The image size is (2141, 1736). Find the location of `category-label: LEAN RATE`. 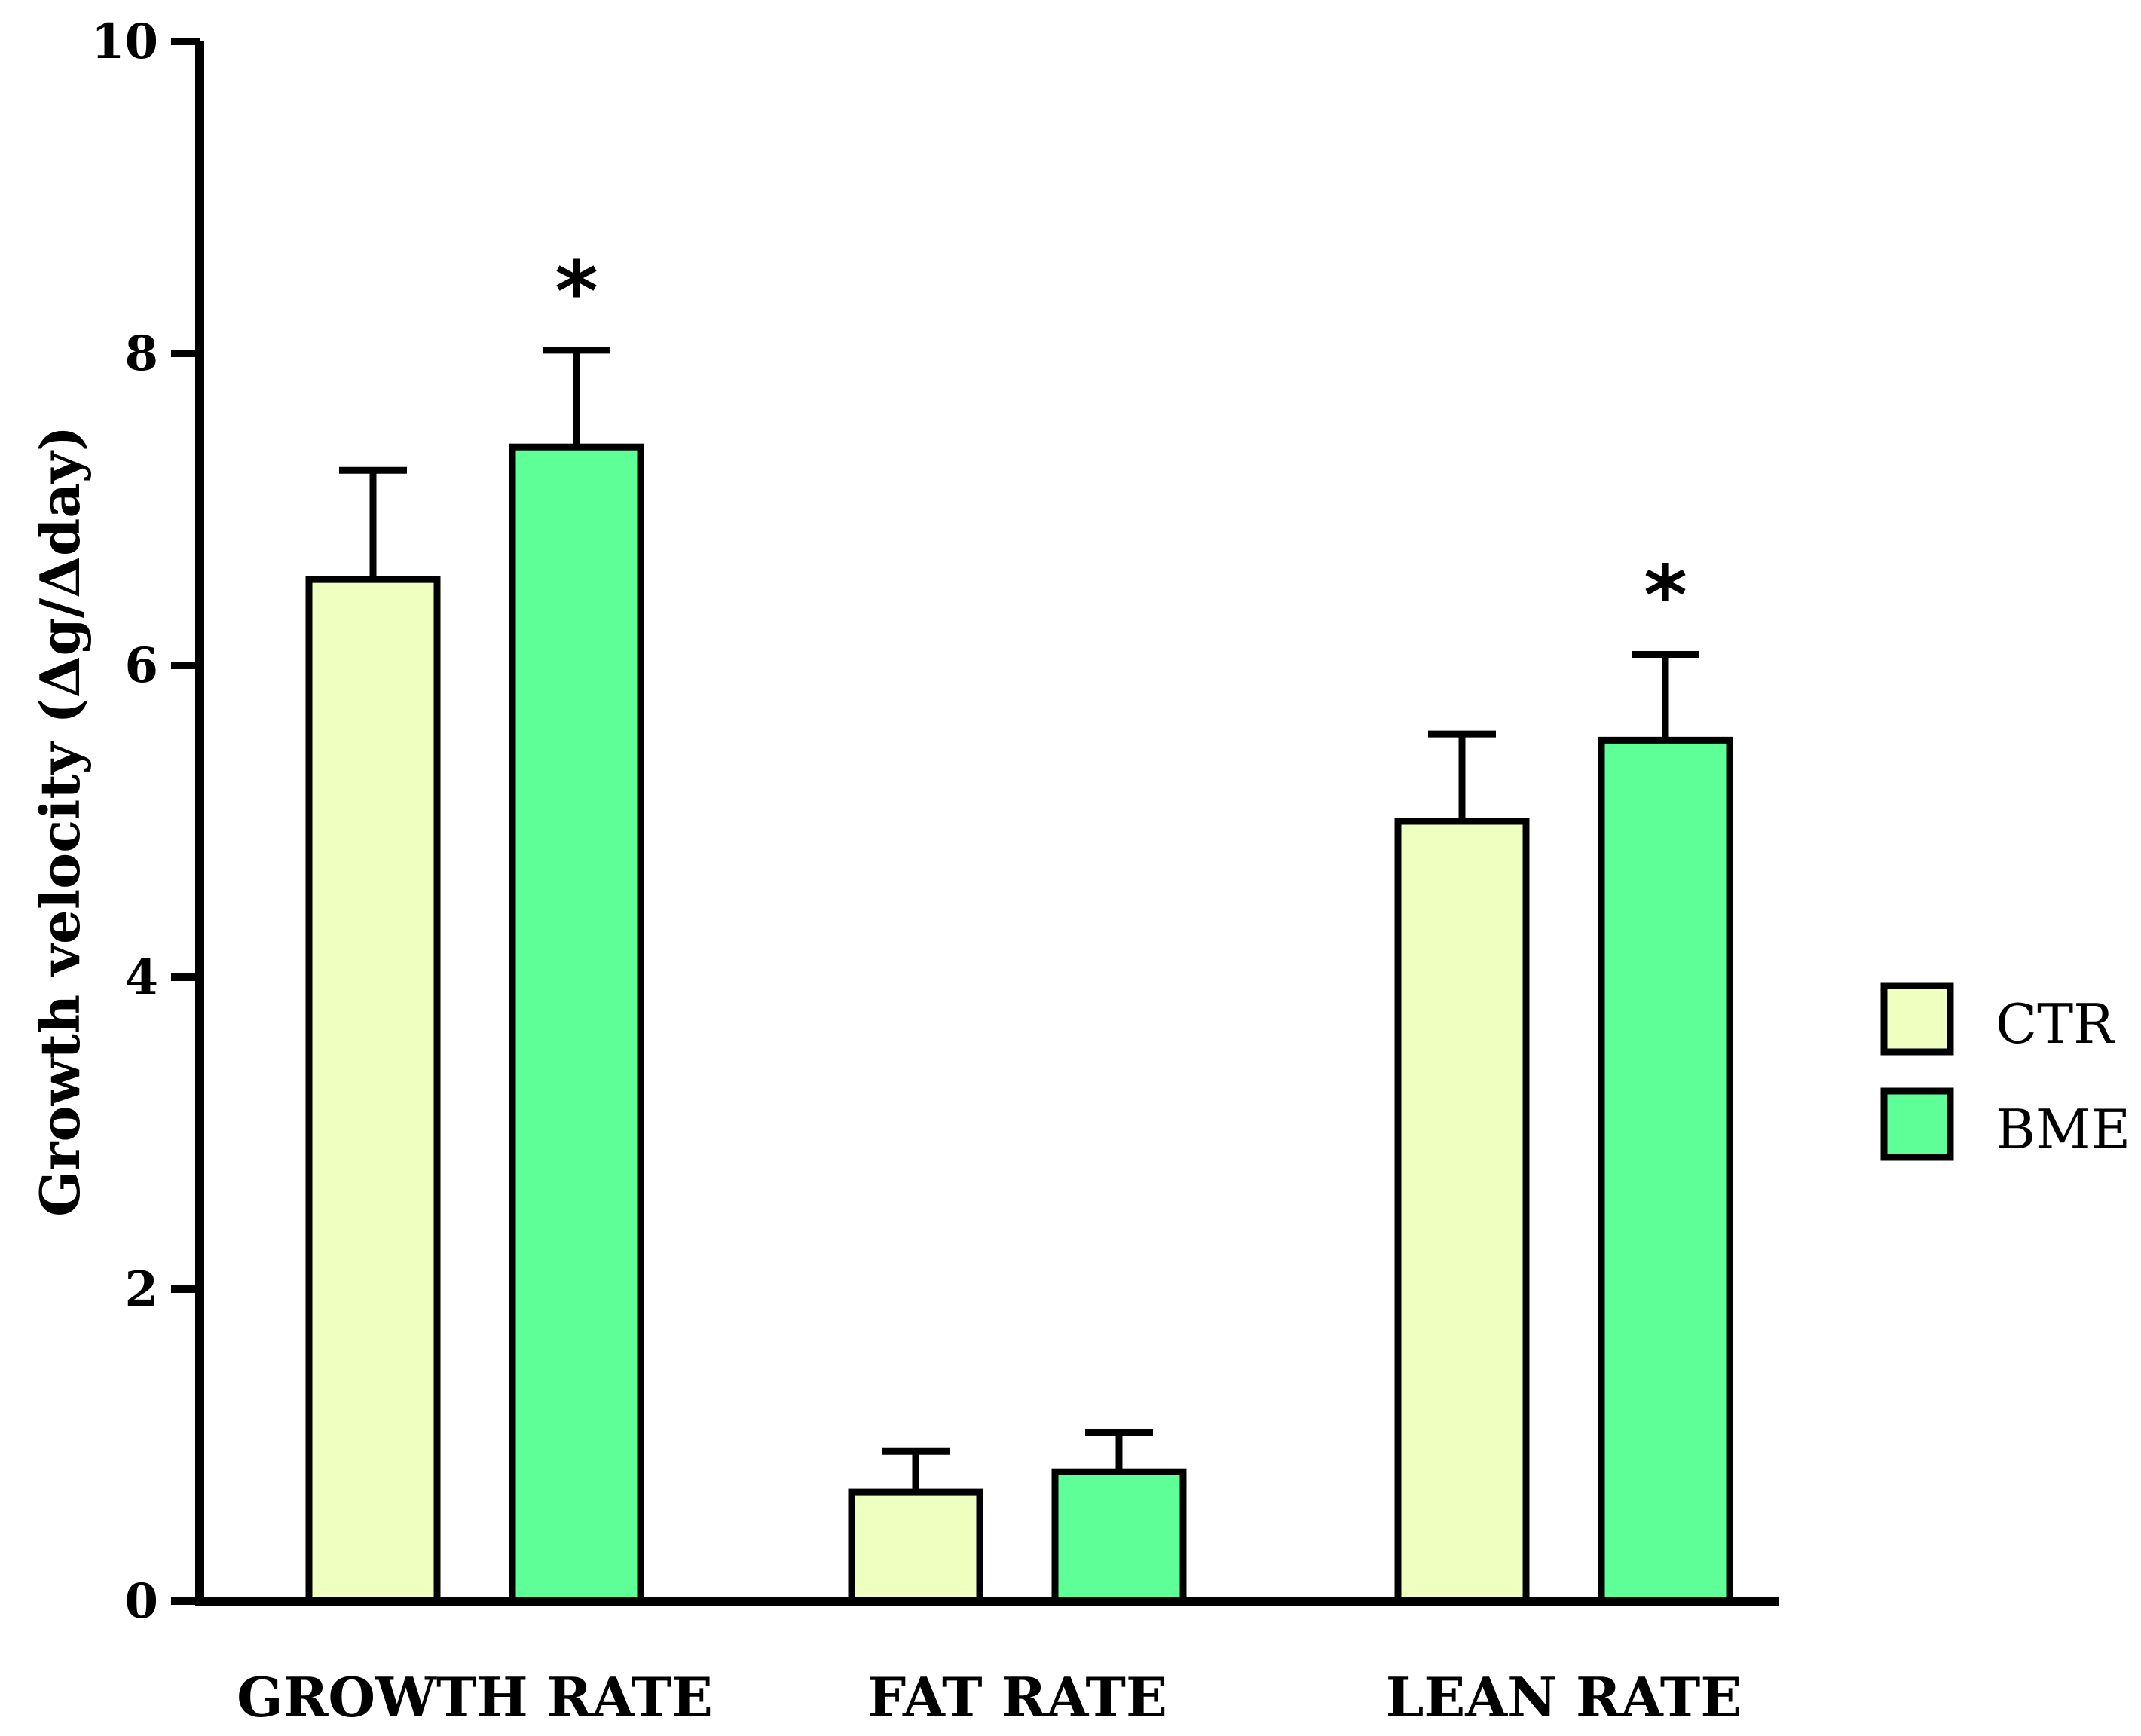

category-label: LEAN RATE is located at coordinates (1564, 1697).